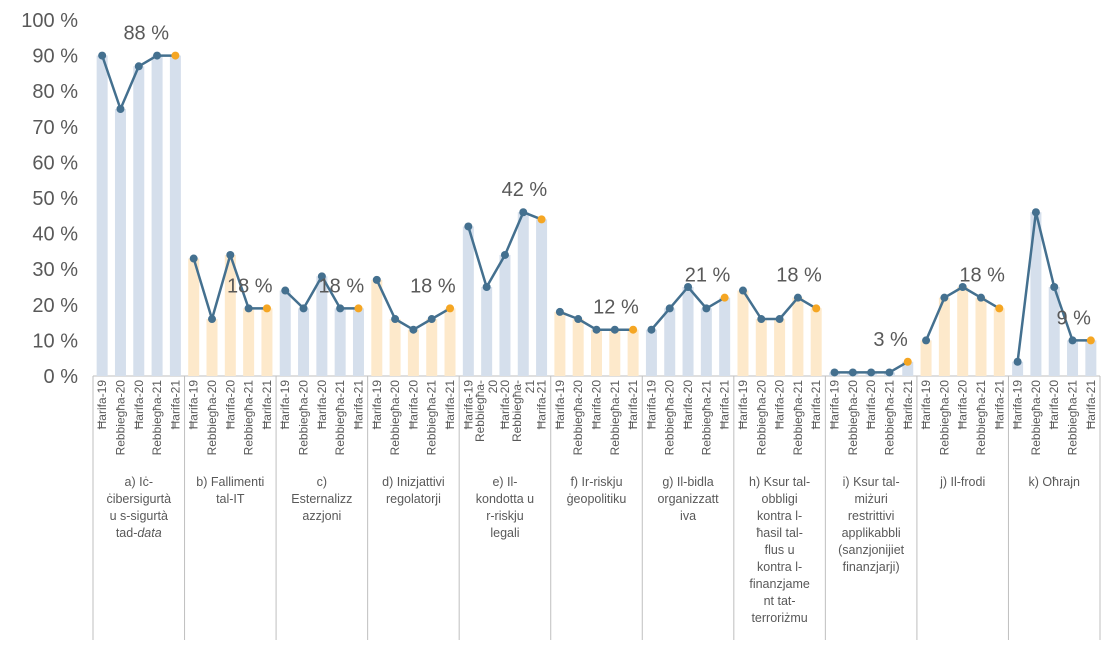 This screenshot has width=1103, height=657. I want to click on data-label: 42 %, so click(525, 190).